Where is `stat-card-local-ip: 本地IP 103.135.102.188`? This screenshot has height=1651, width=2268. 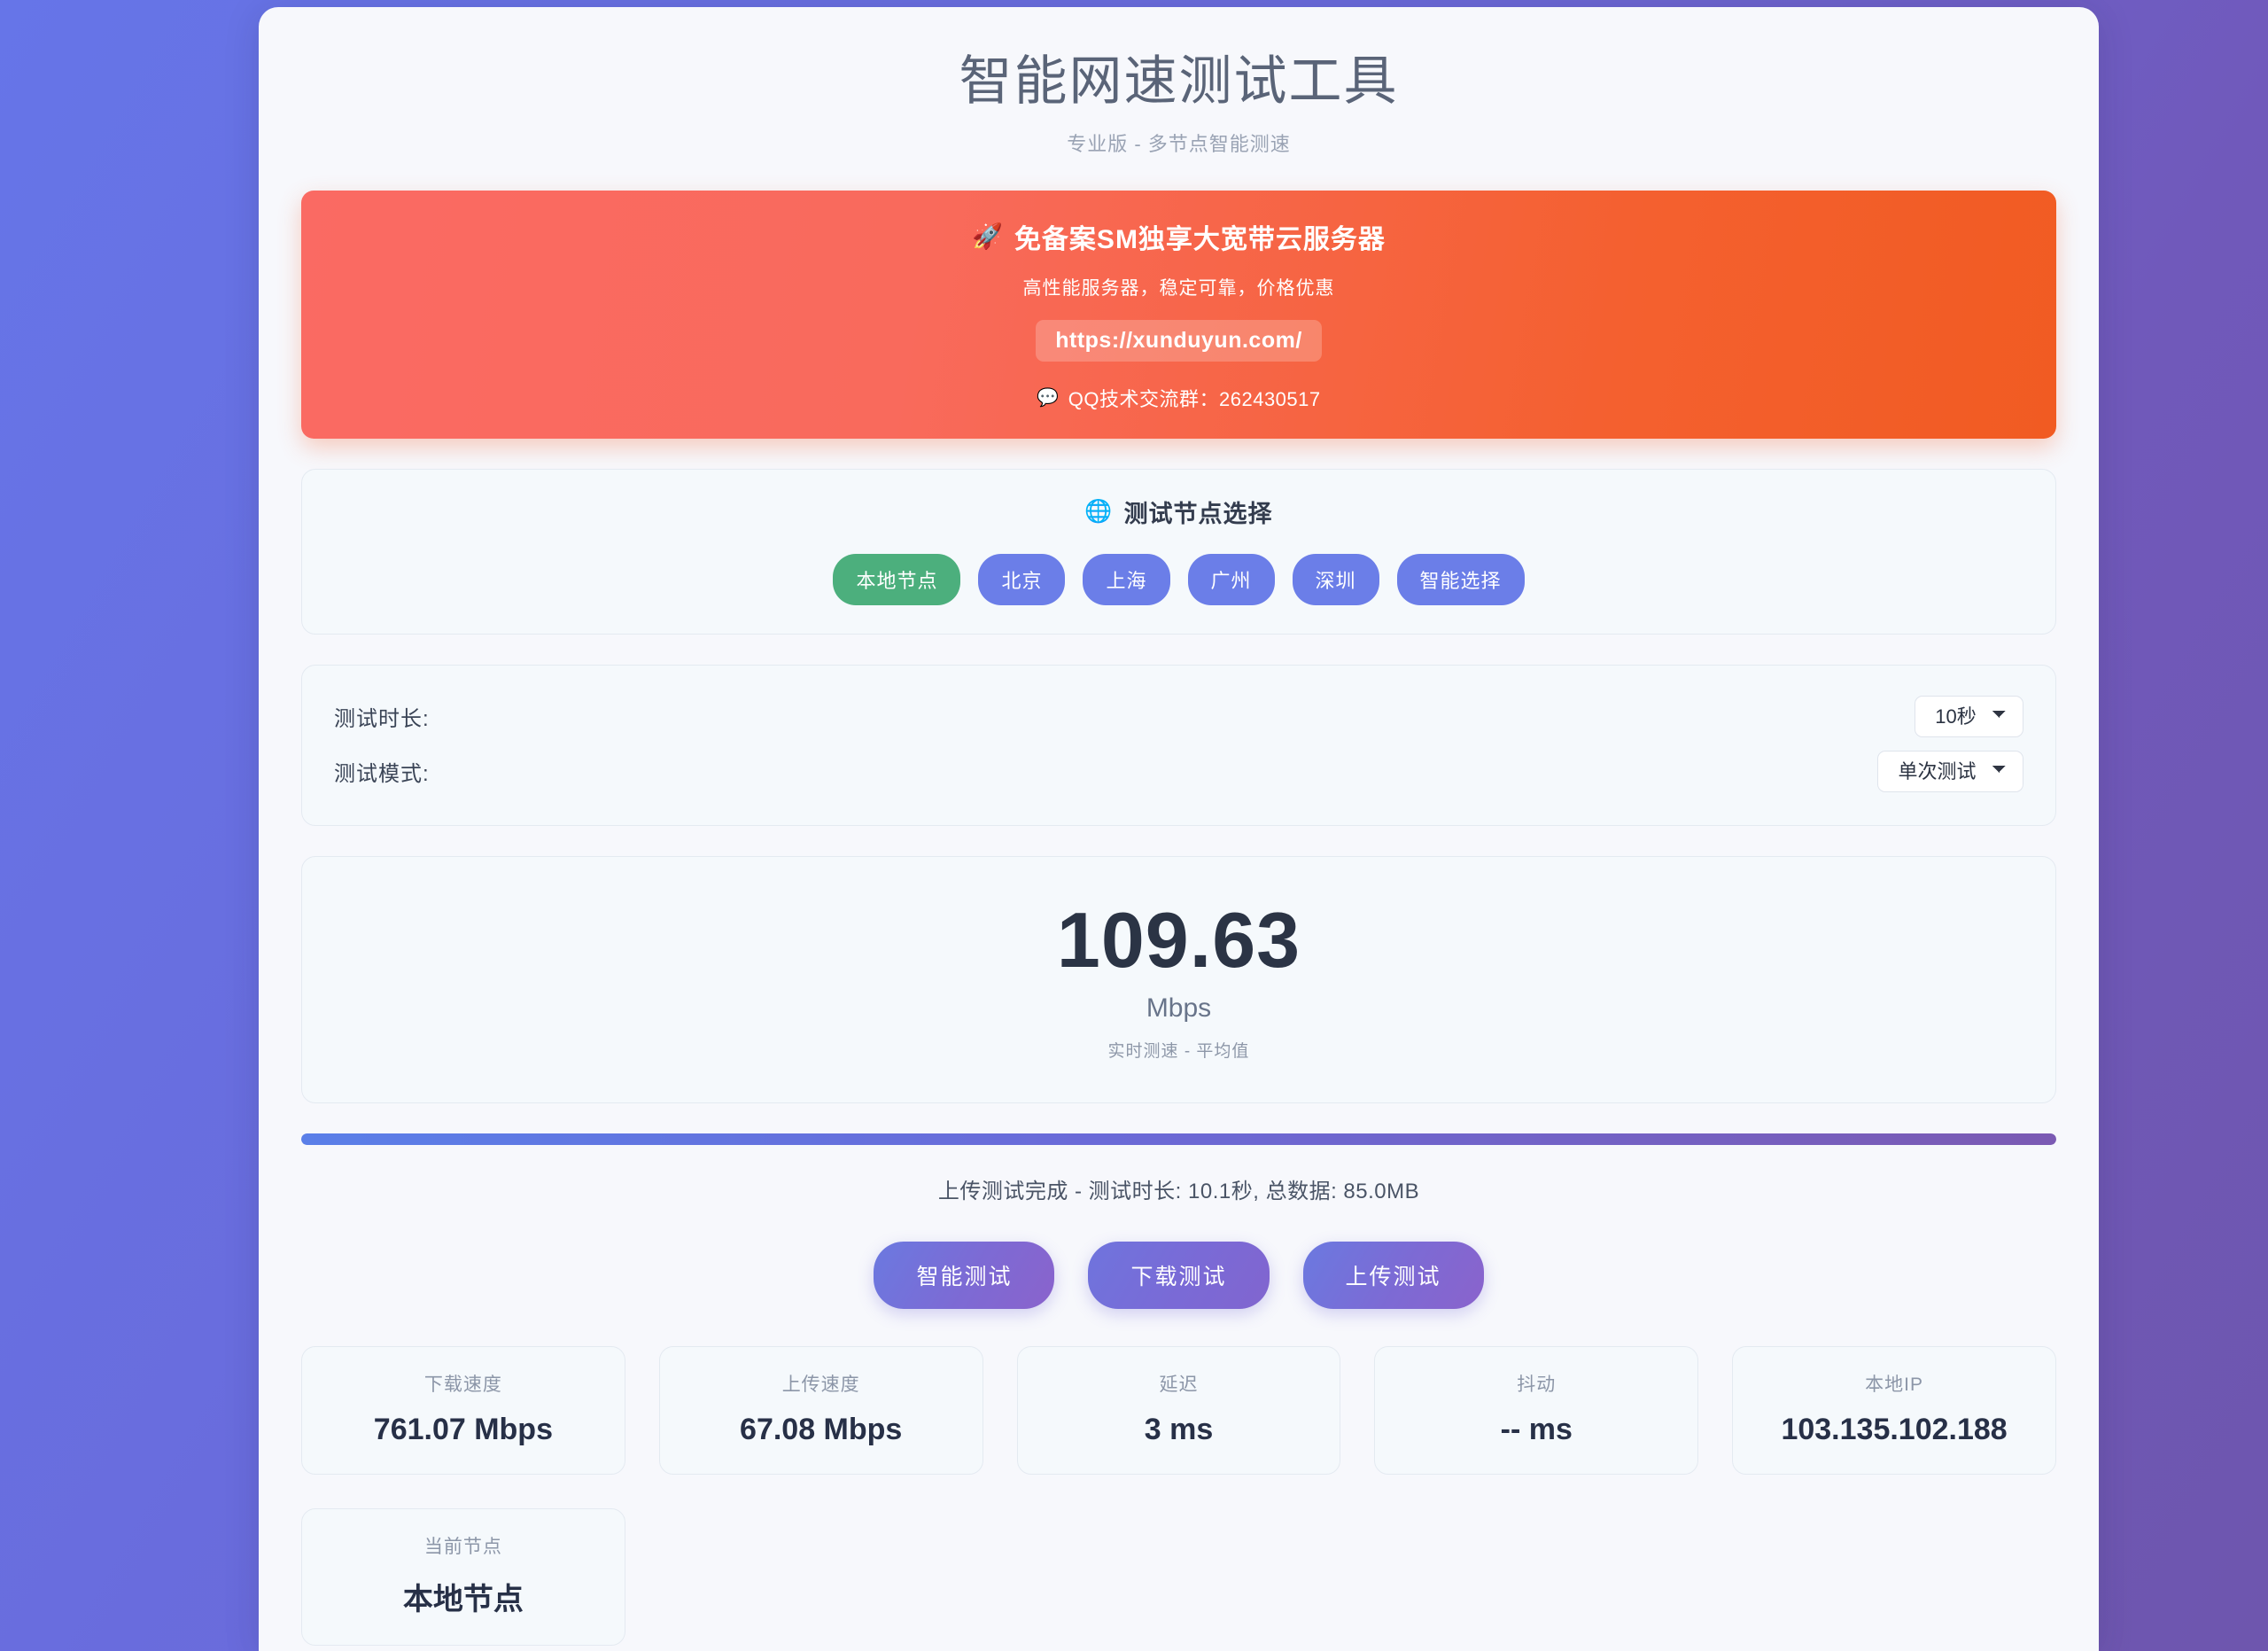 stat-card-local-ip: 本地IP 103.135.102.188 is located at coordinates (1894, 1411).